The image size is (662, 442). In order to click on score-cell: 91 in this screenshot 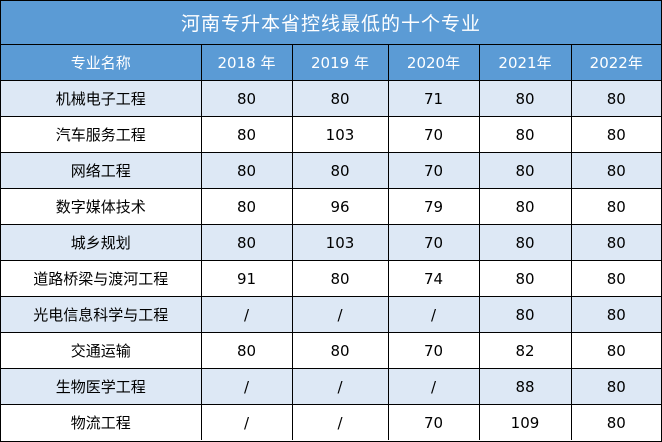, I will do `click(246, 278)`.